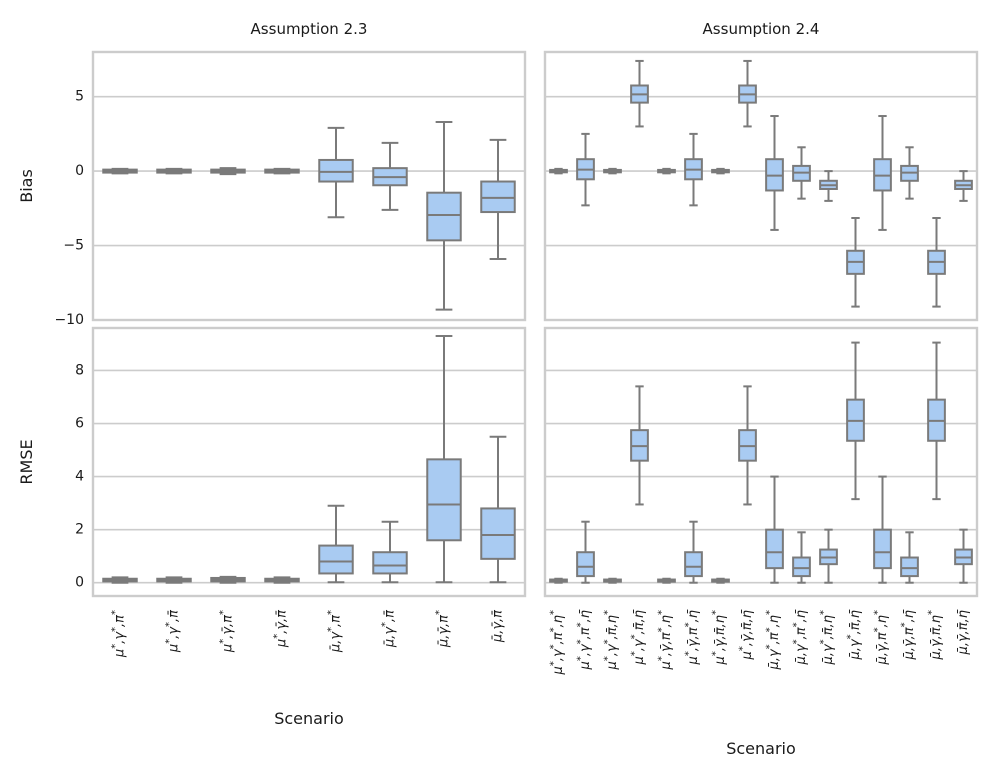 This screenshot has height=781, width=998. Describe the element at coordinates (665, 640) in the screenshot. I see `xtick-label-3-4: μ*,γ̄,π*,η*` at that location.